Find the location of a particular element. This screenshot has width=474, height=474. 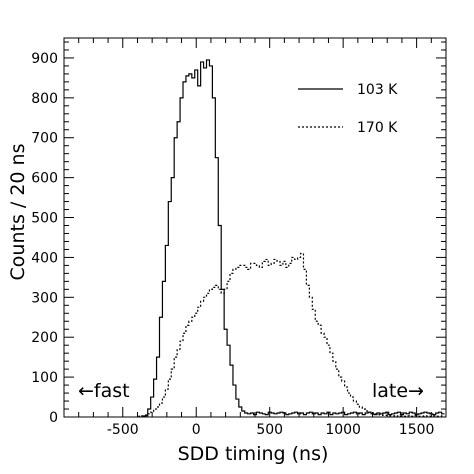

annotation-late: late→ is located at coordinates (398, 391).